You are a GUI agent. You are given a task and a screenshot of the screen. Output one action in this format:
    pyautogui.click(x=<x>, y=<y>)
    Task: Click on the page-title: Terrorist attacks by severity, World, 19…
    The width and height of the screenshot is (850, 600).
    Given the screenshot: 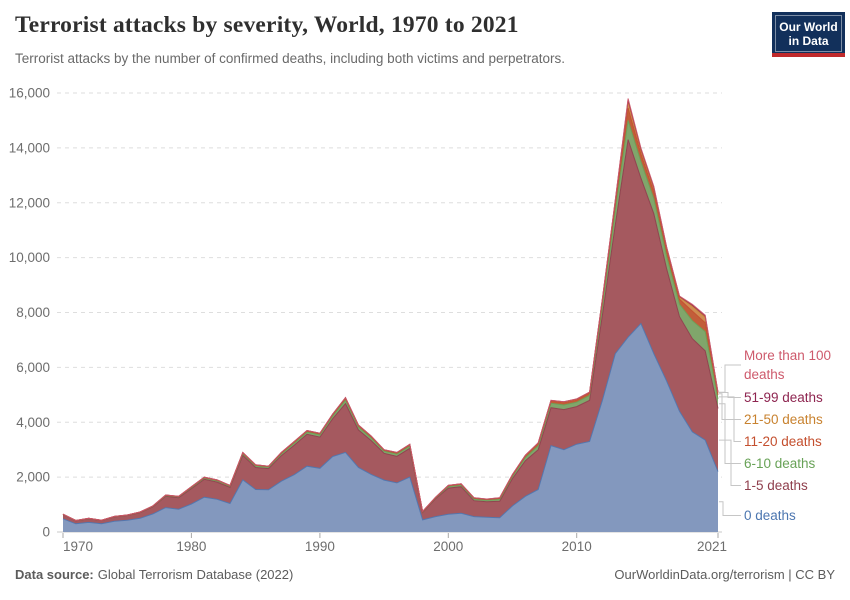 What is the action you would take?
    pyautogui.click(x=267, y=25)
    